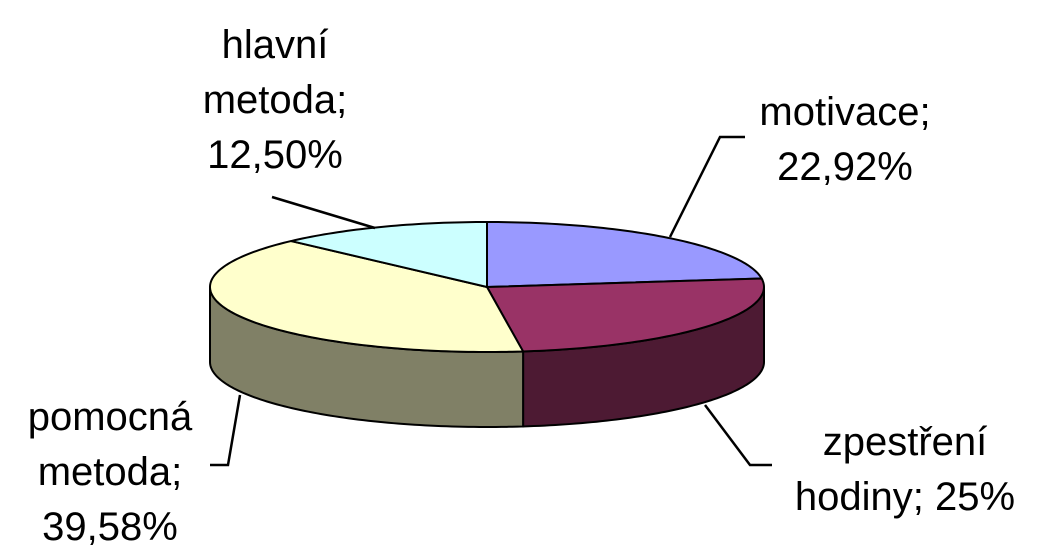 This screenshot has height=555, width=1041. I want to click on value-label: 12,50%, so click(275, 155).